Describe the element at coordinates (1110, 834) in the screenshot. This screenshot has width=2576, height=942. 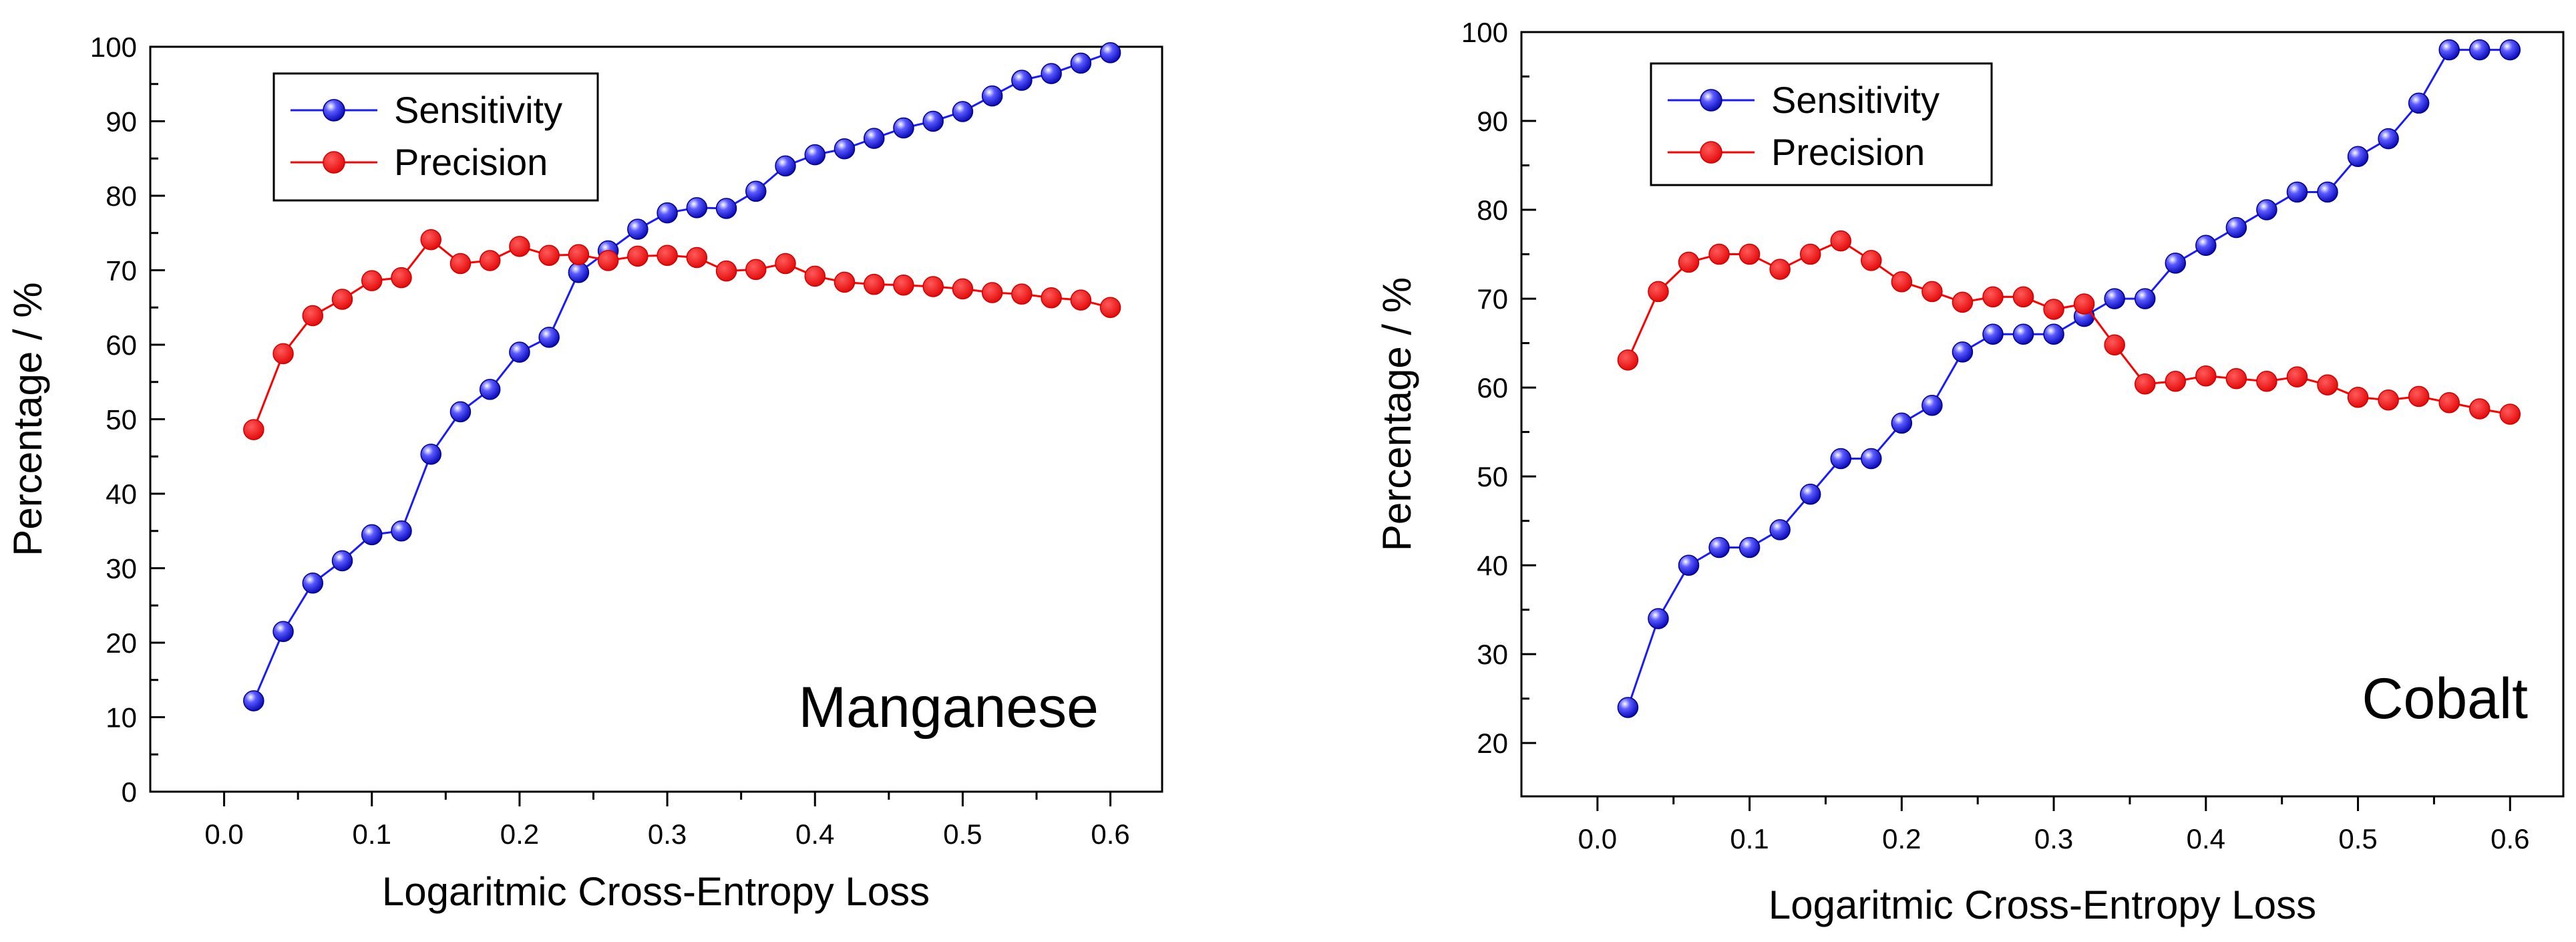
I see `x-tick-label: 0.6` at that location.